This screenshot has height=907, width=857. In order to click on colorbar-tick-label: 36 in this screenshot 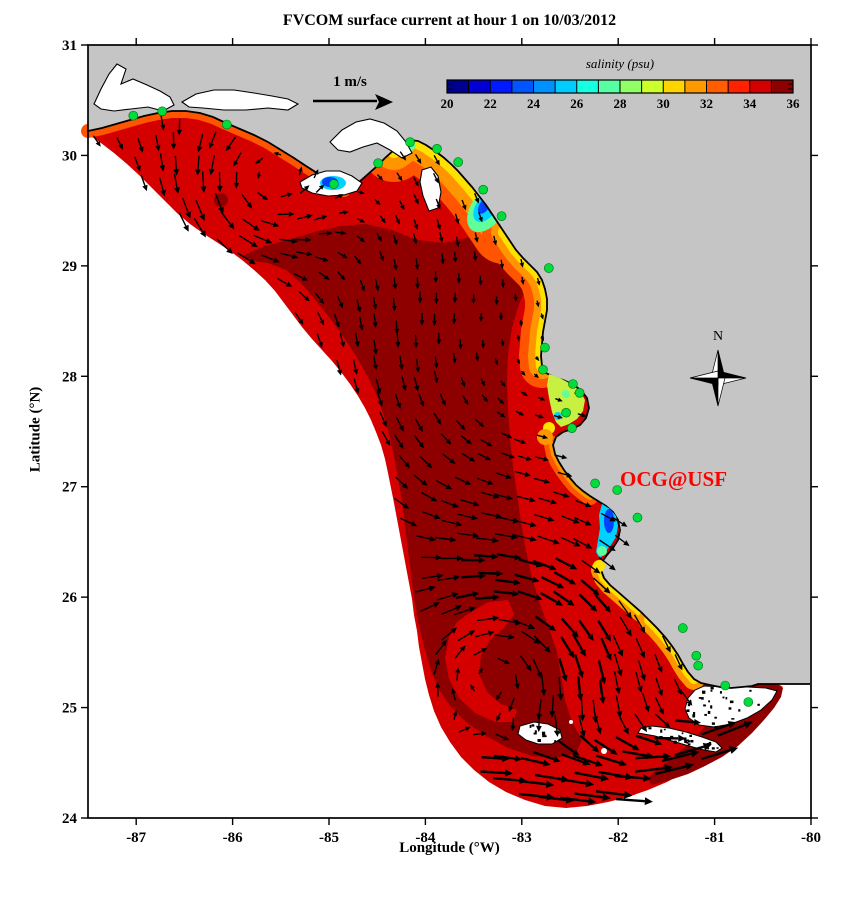, I will do `click(794, 103)`.